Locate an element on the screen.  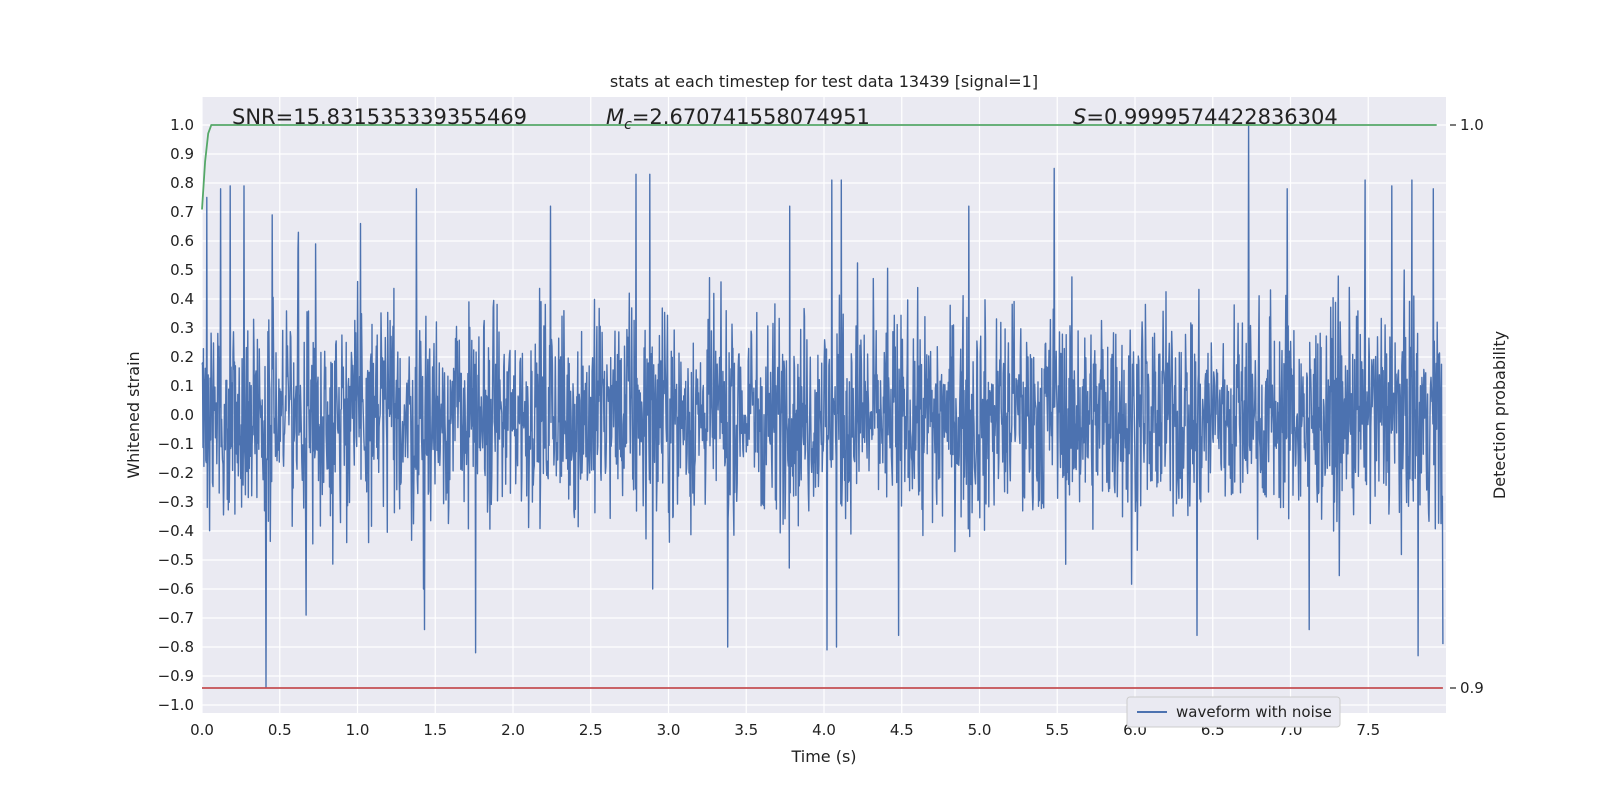
y-tick-label: 0.1 is located at coordinates (182, 386).